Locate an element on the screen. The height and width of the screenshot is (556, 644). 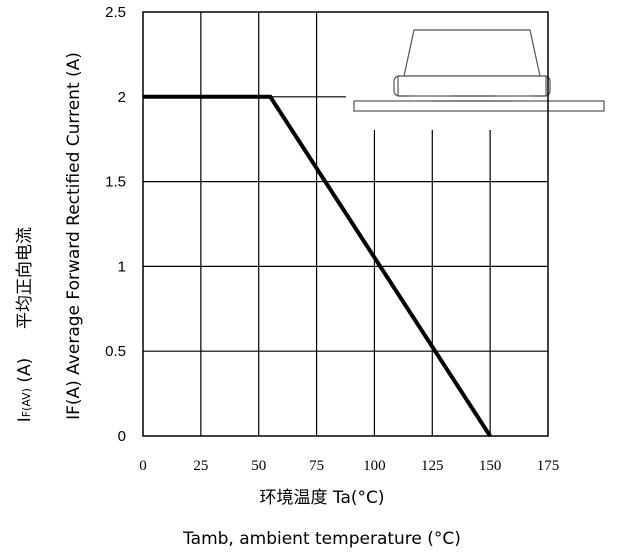
x-tick-label: 0 is located at coordinates (143, 466).